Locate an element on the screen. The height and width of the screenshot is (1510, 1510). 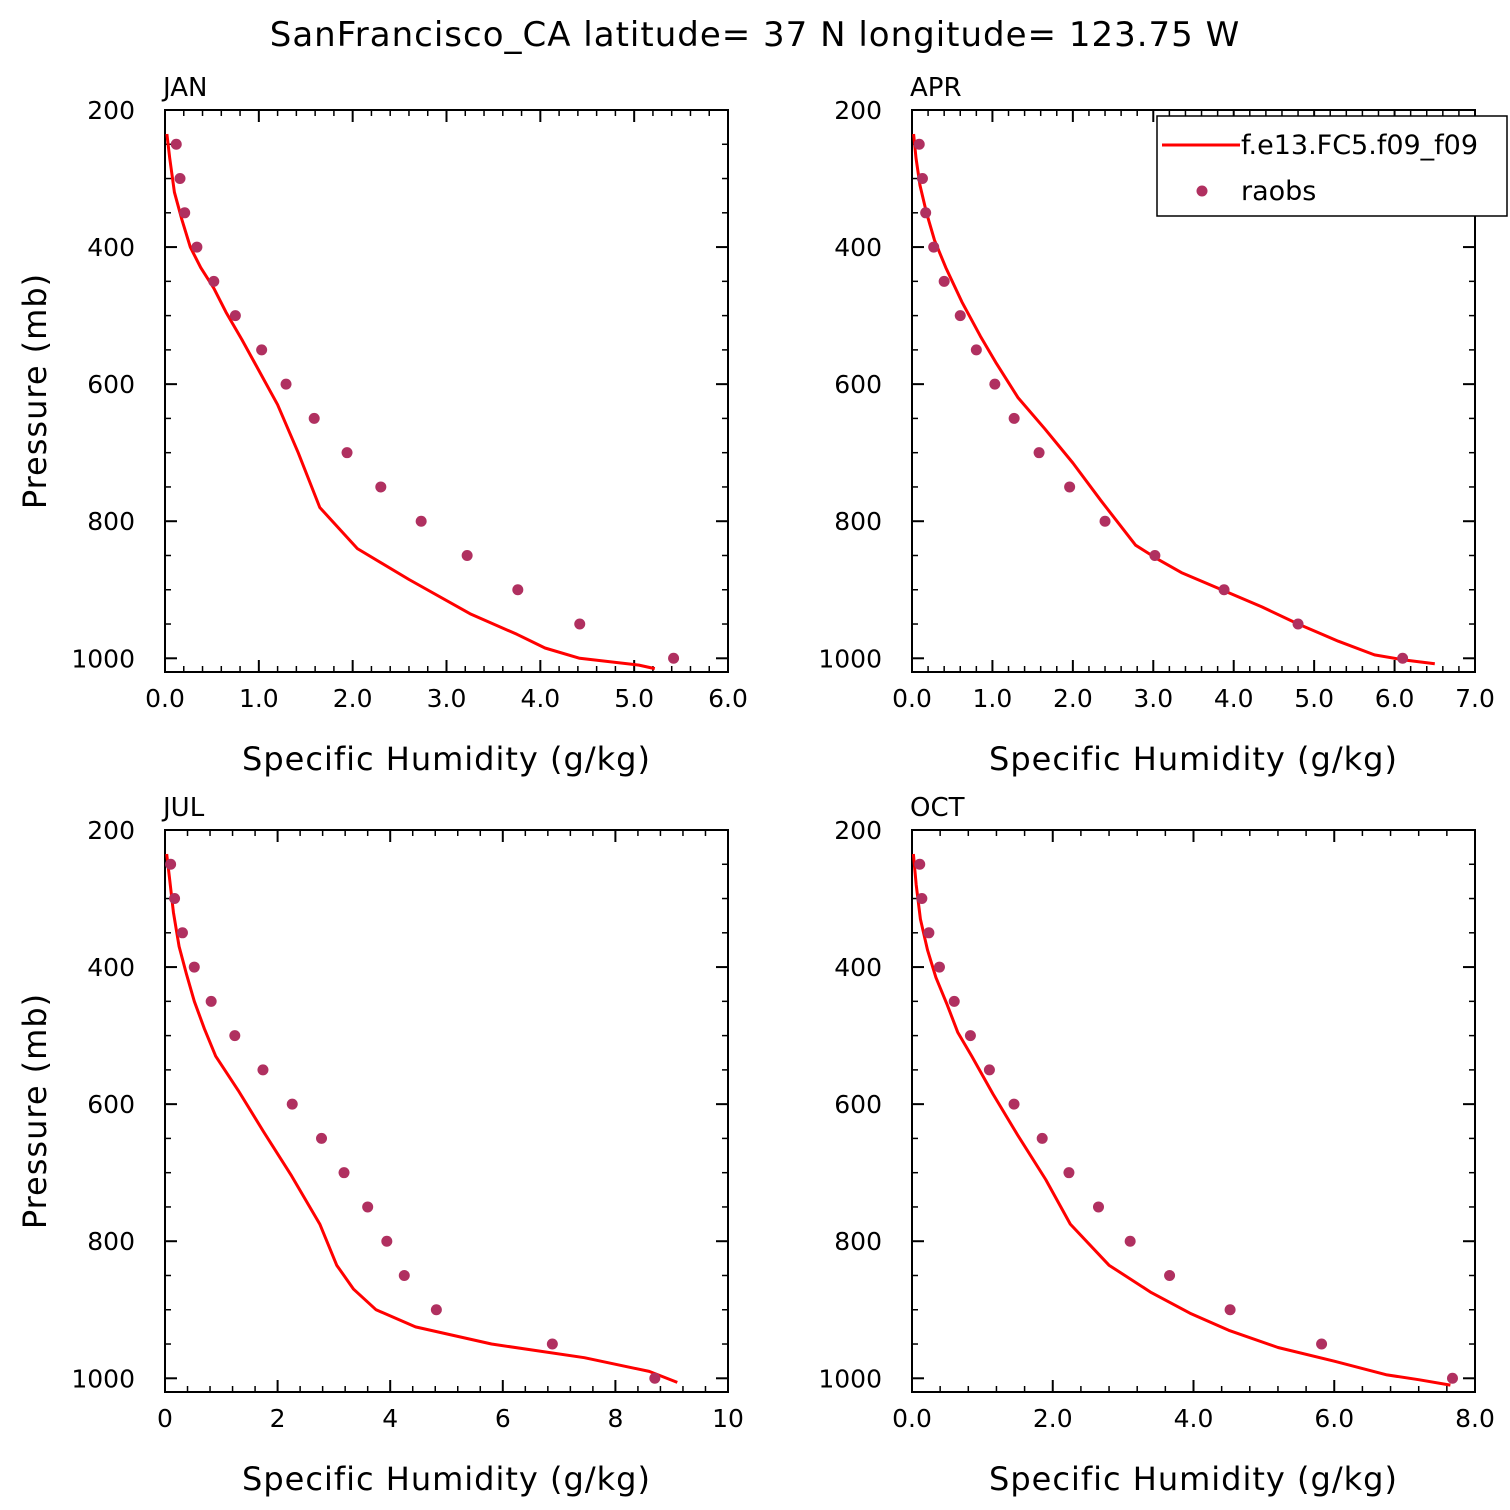
legend-obs-swatch is located at coordinates (1202, 191).